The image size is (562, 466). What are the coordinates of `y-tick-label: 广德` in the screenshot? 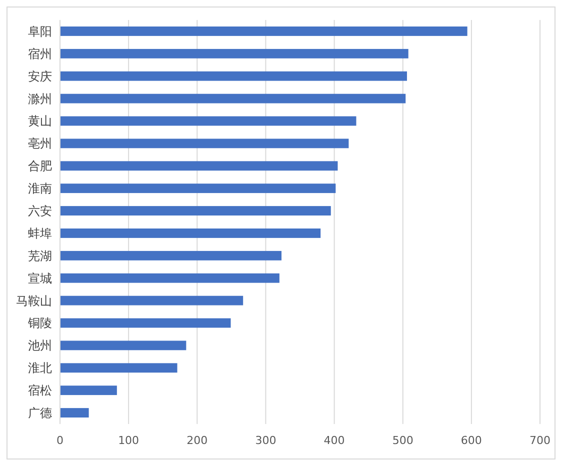 It's located at (40, 413).